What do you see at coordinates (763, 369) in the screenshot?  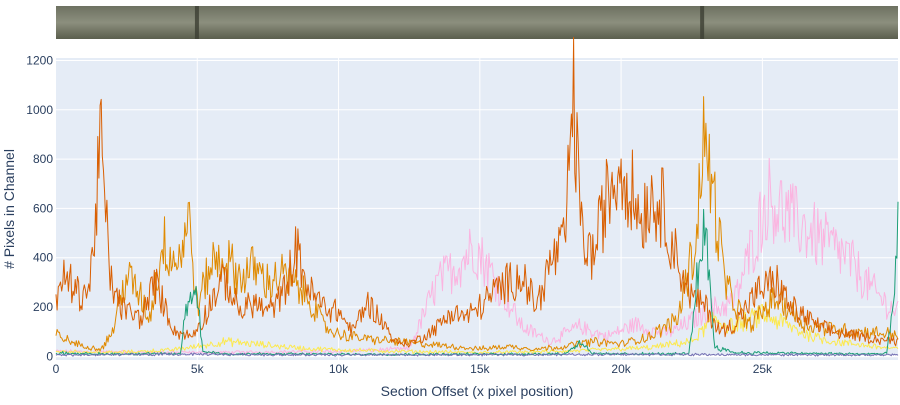 I see `x-tick-label: 25k` at bounding box center [763, 369].